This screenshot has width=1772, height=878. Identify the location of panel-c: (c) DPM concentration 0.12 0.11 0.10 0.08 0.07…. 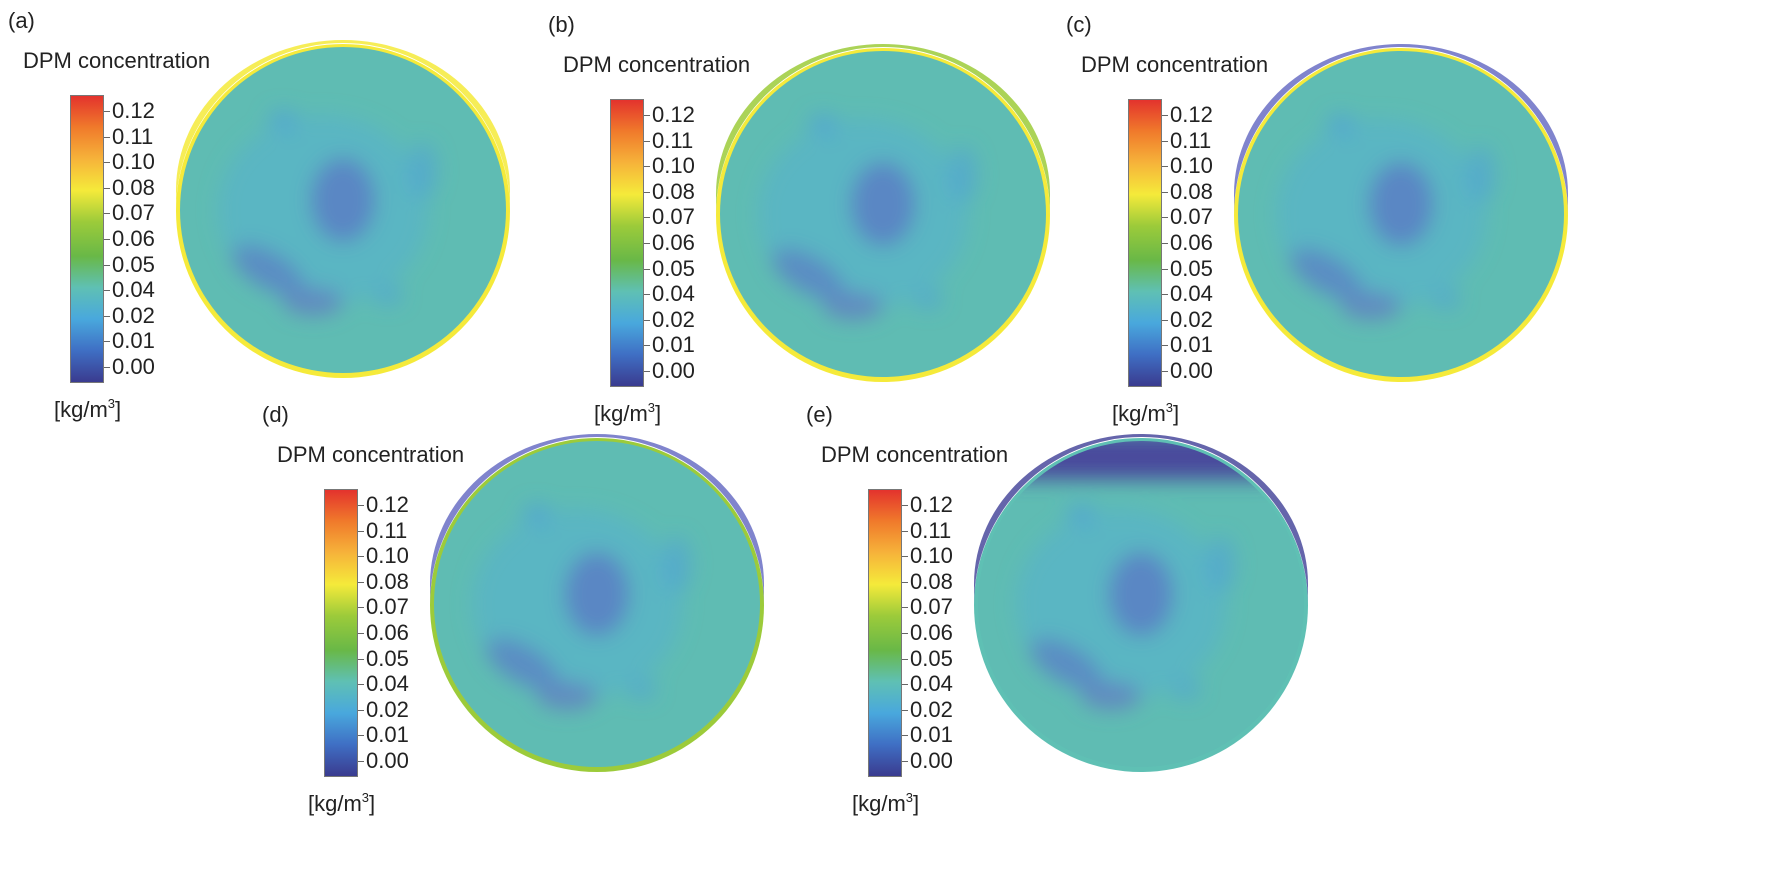
(1346, 219).